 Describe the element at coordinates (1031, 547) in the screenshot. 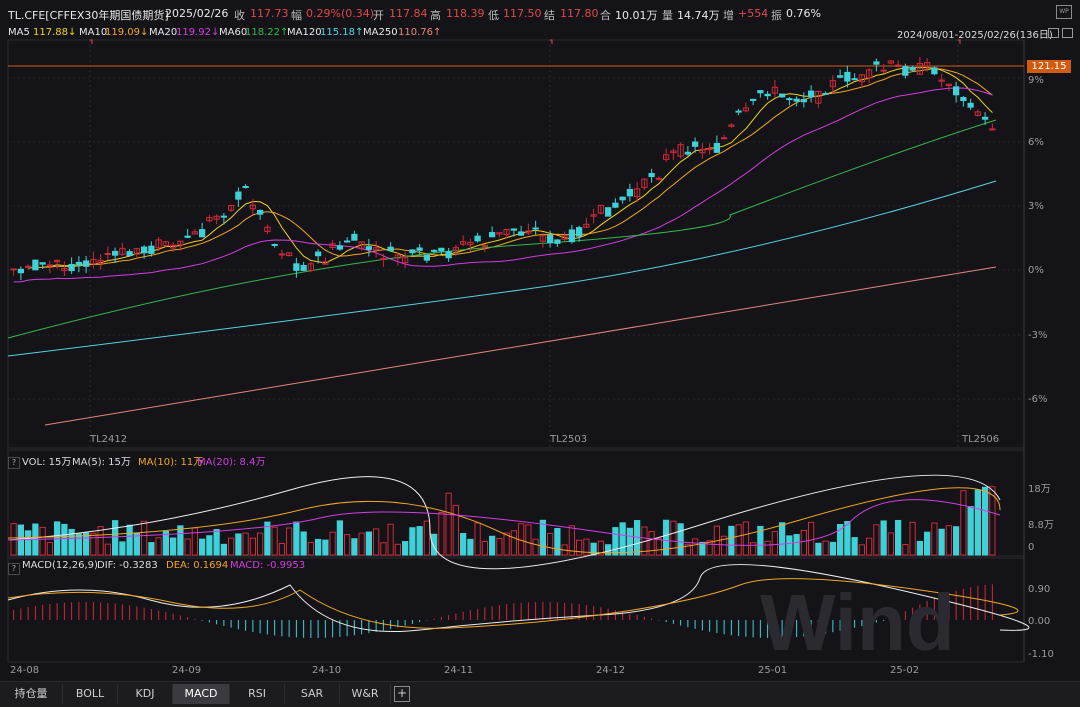

I see `vol-tick: 0` at that location.